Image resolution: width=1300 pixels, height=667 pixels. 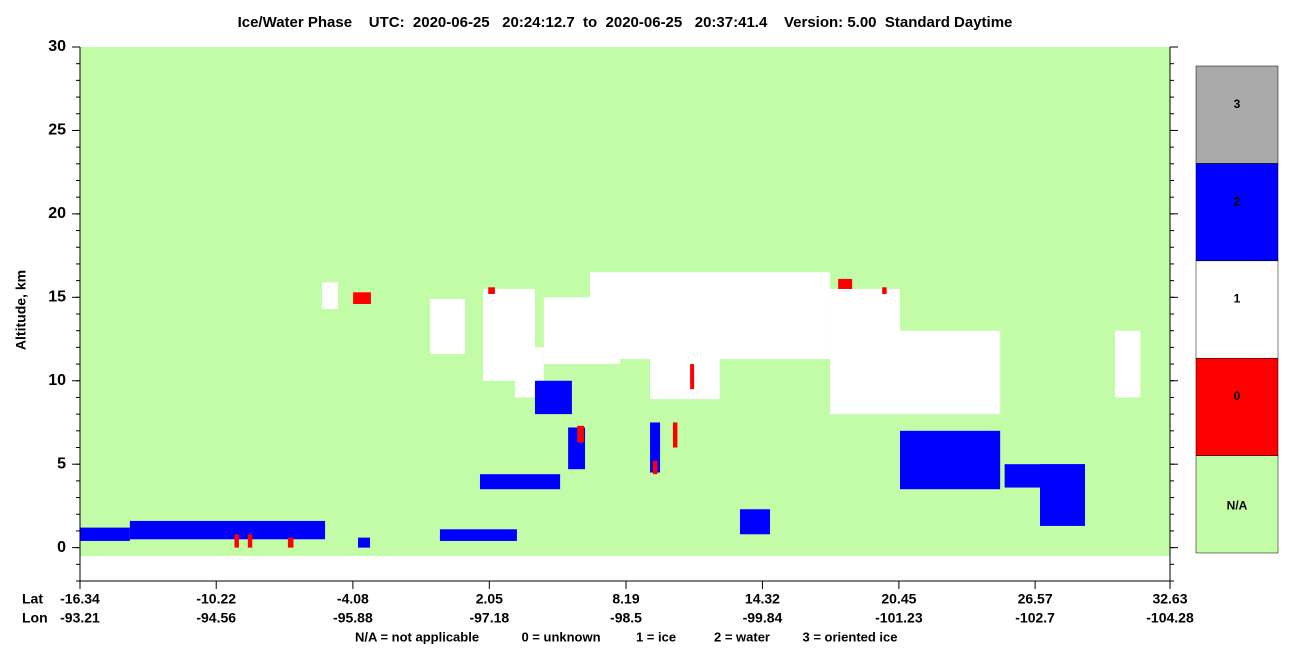 I want to click on x2-tick-label: -97.18, so click(x=489, y=618).